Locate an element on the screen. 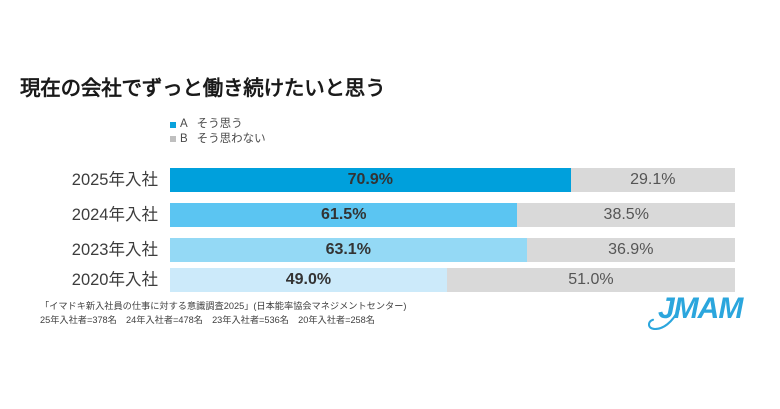  table-row: 2025年入社 70.9% 29.1% is located at coordinates (390, 180).